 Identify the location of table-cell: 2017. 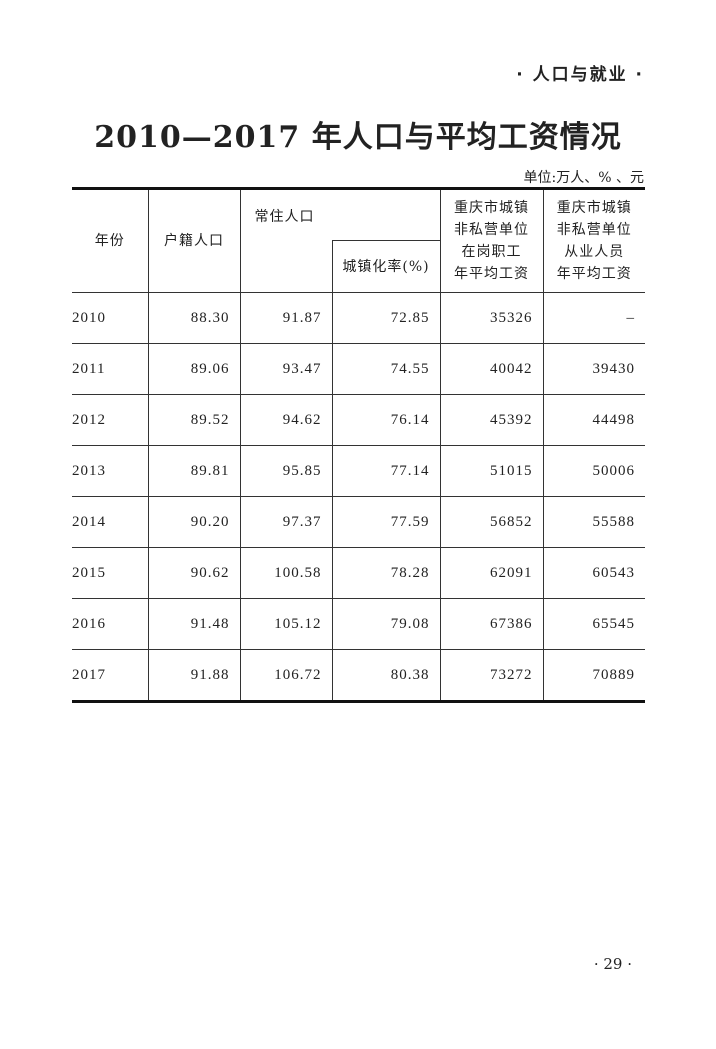
(110, 675).